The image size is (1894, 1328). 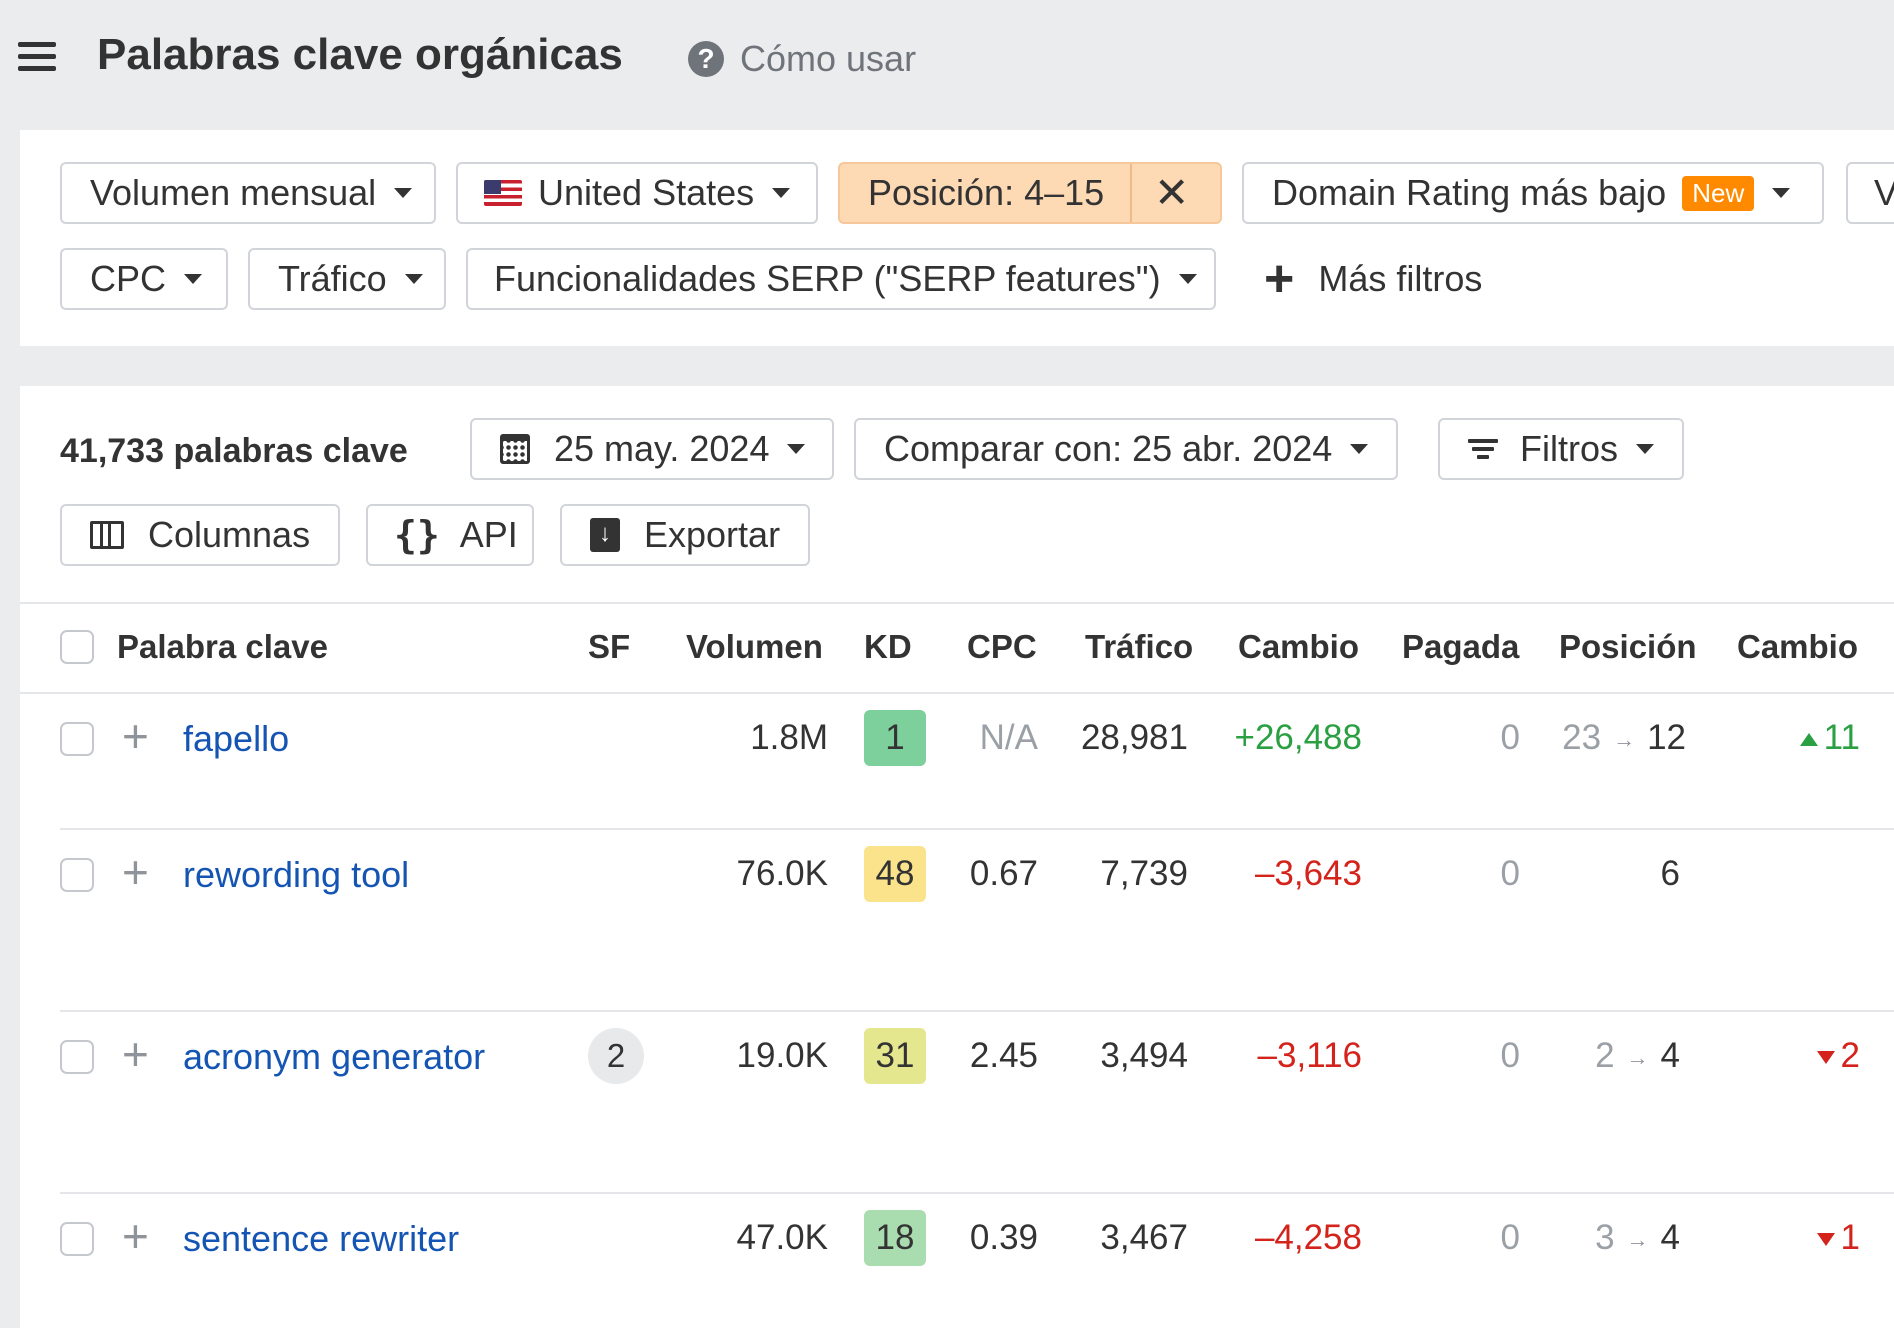 What do you see at coordinates (646, 192) in the screenshot?
I see `country-filter-label: United States` at bounding box center [646, 192].